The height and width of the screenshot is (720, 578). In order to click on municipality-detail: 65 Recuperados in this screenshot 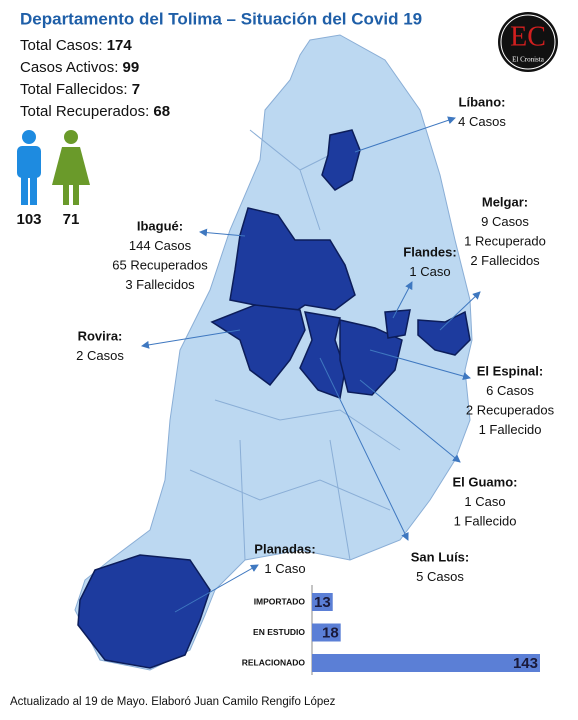, I will do `click(160, 264)`.